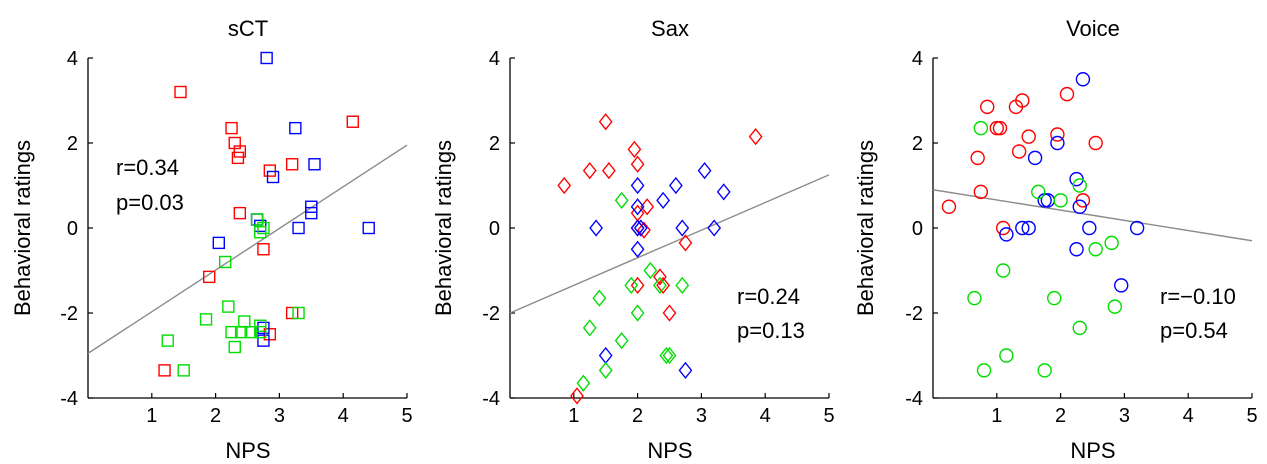 Image resolution: width=1267 pixels, height=464 pixels. What do you see at coordinates (1093, 28) in the screenshot?
I see `panel-title: Voice` at bounding box center [1093, 28].